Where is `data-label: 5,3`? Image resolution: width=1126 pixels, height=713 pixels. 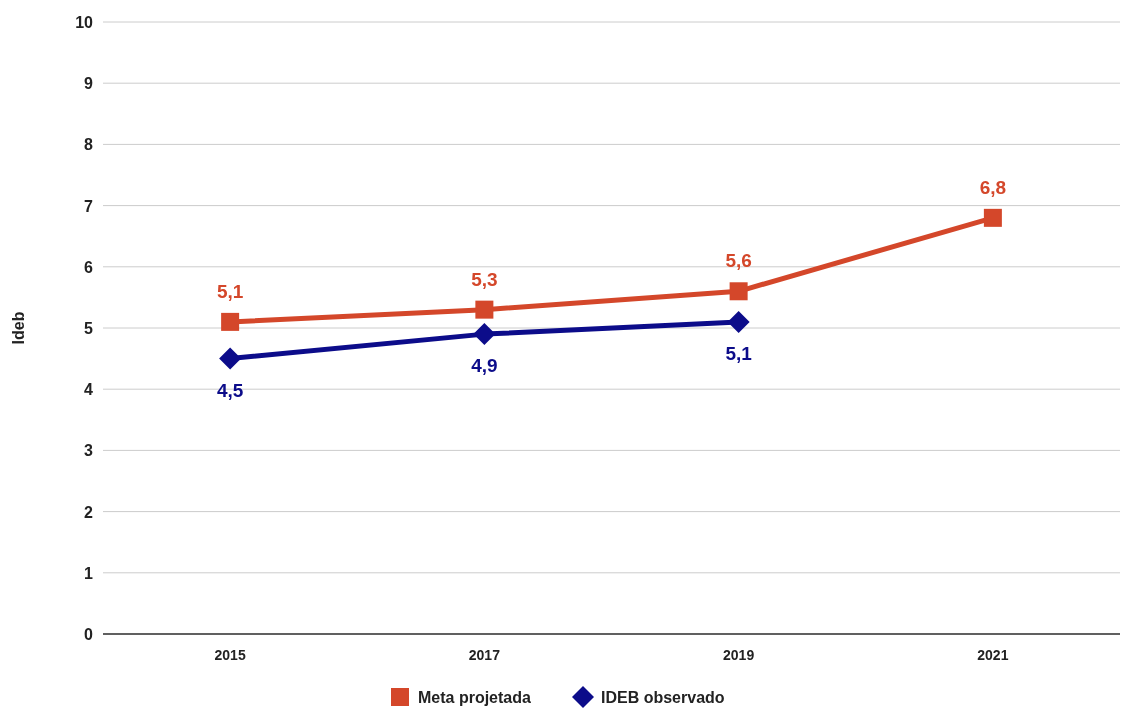 data-label: 5,3 is located at coordinates (484, 279).